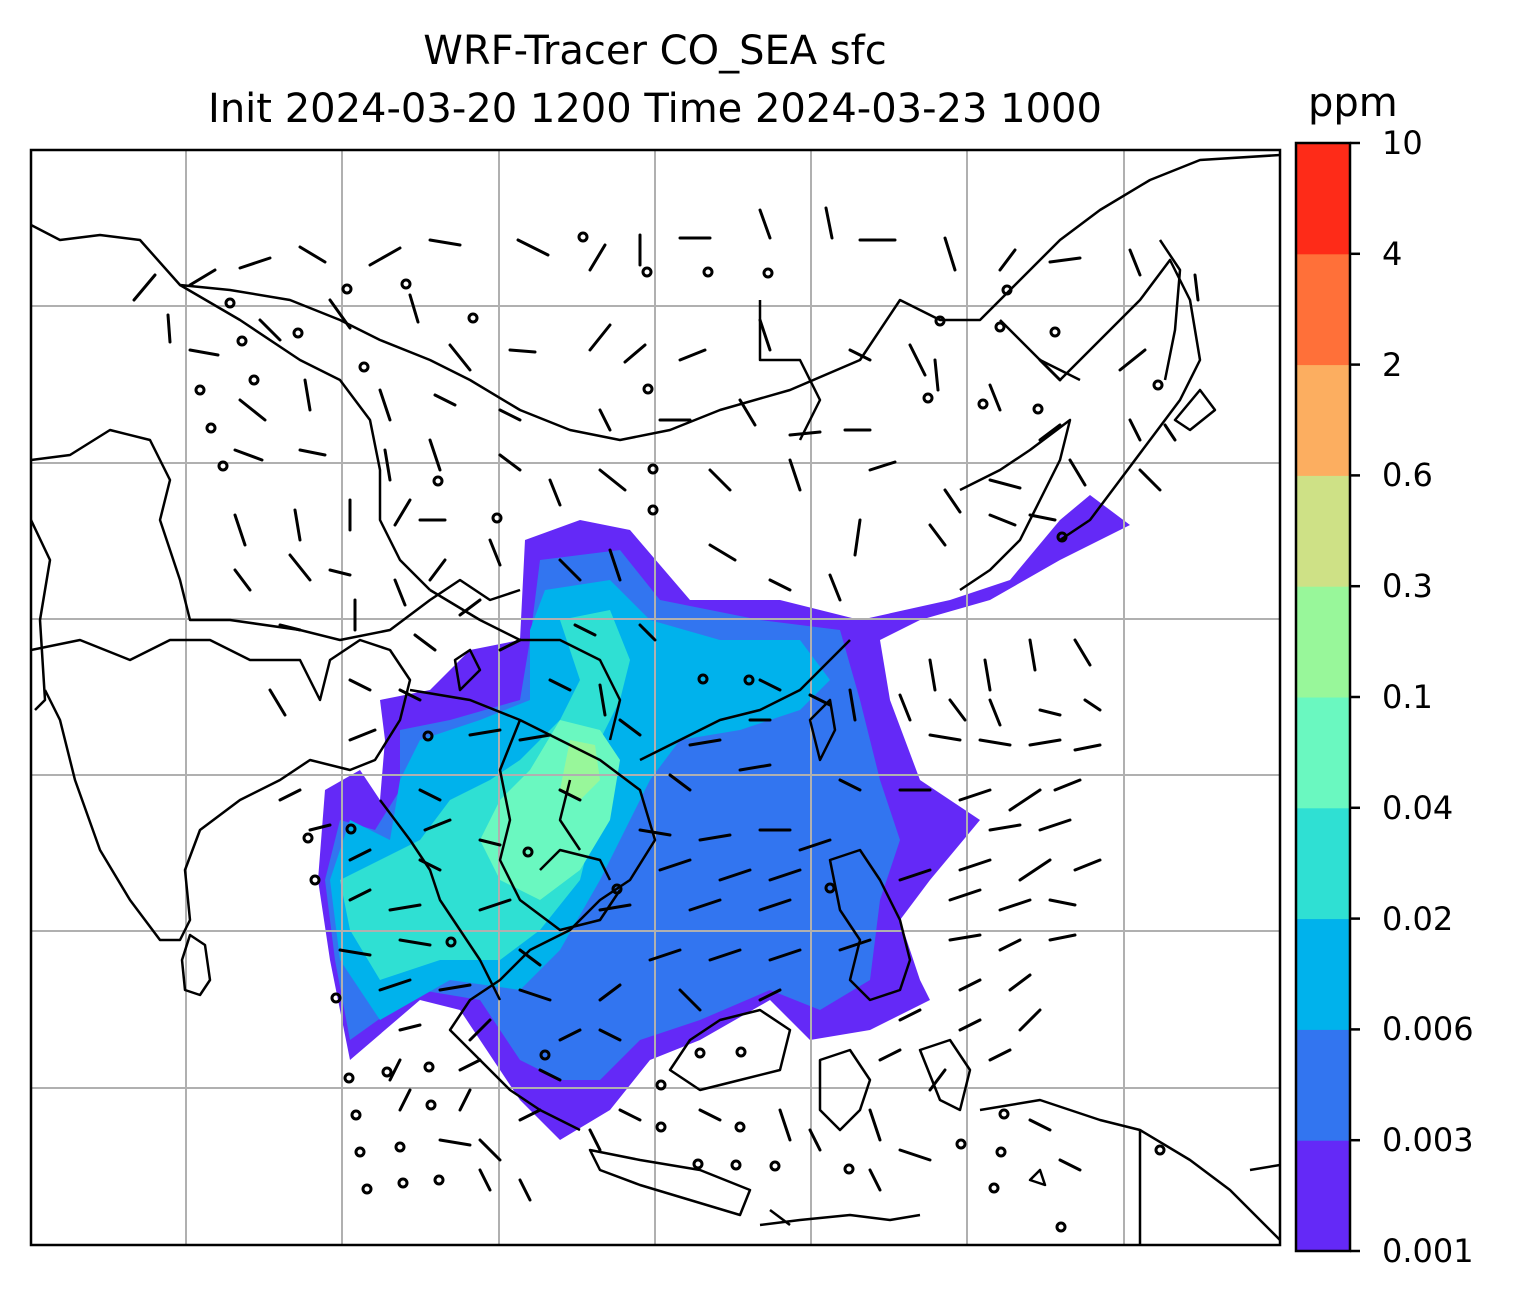 This screenshot has height=1306, width=1528. I want to click on map-title-line1: WRF-Tracer CO_SEA sfc, so click(655, 51).